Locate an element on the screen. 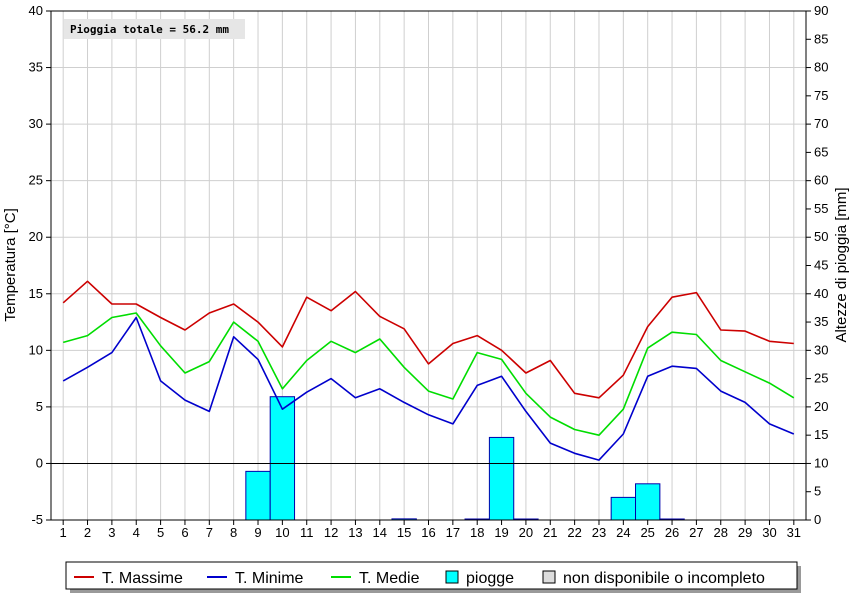 The width and height of the screenshot is (865, 600). x-tick-label: 17 is located at coordinates (453, 532).